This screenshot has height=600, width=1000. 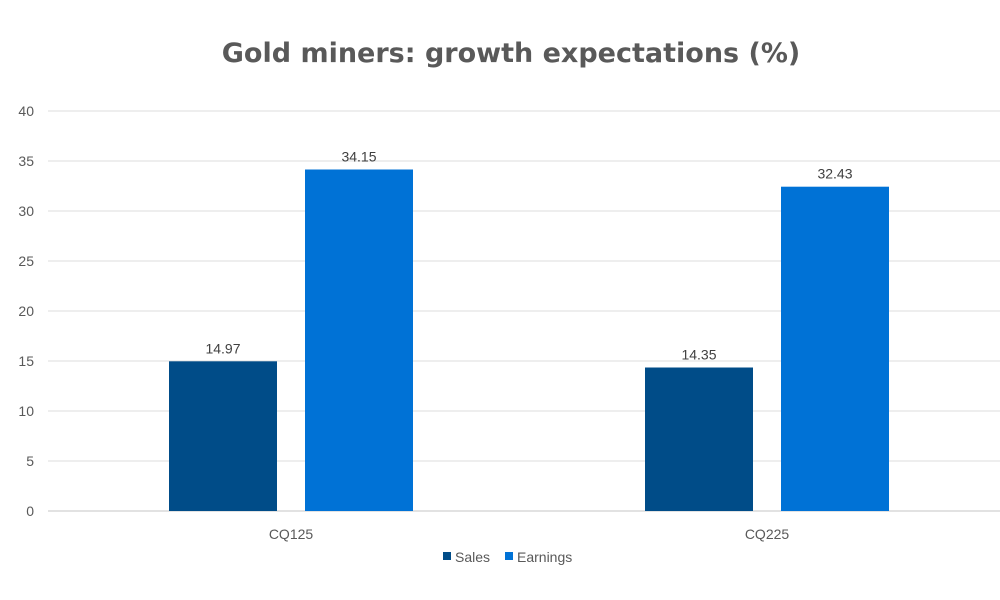 What do you see at coordinates (358, 157) in the screenshot?
I see `data-label: 34.15` at bounding box center [358, 157].